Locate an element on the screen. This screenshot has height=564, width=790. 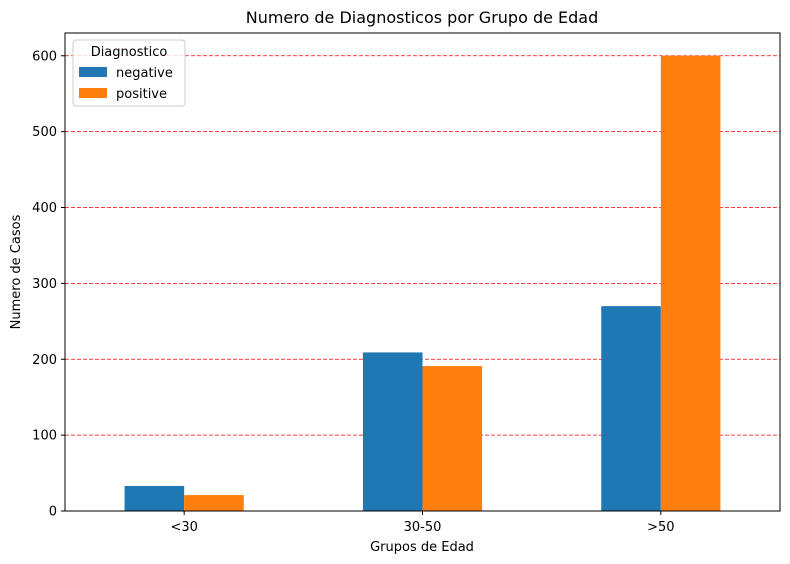
y-tick-label: 0 is located at coordinates (53, 512).